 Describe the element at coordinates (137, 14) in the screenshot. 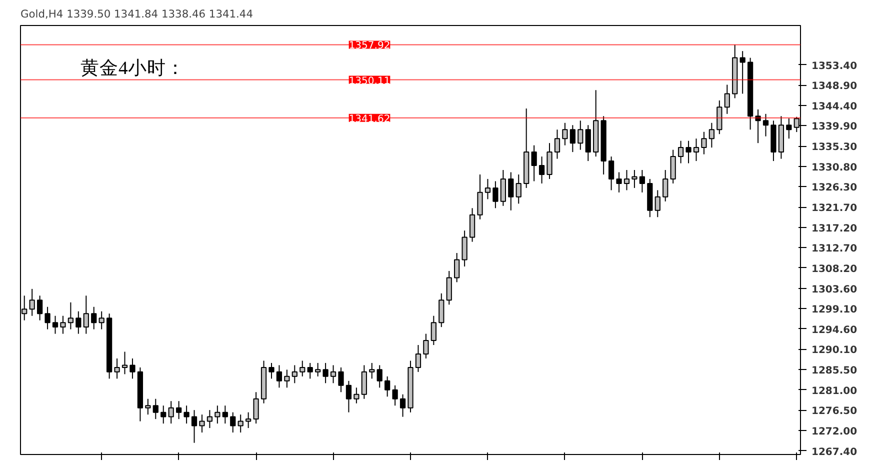

I see `chart-title: Gold,H4 1339.50 1341.84 1338.46 1341.44` at that location.